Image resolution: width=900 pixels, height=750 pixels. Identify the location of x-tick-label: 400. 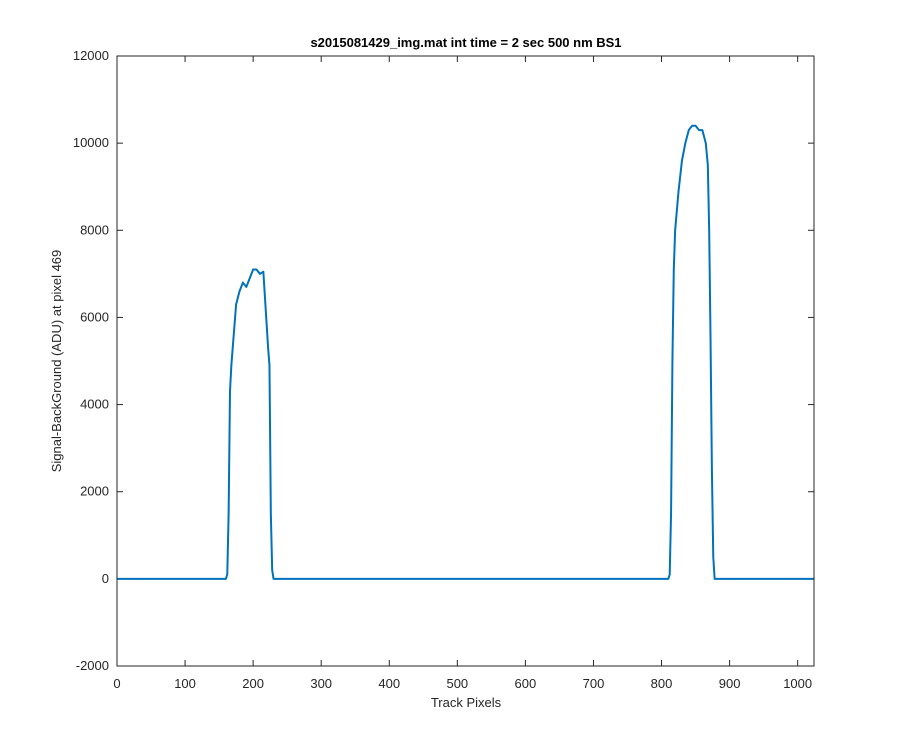
(389, 683).